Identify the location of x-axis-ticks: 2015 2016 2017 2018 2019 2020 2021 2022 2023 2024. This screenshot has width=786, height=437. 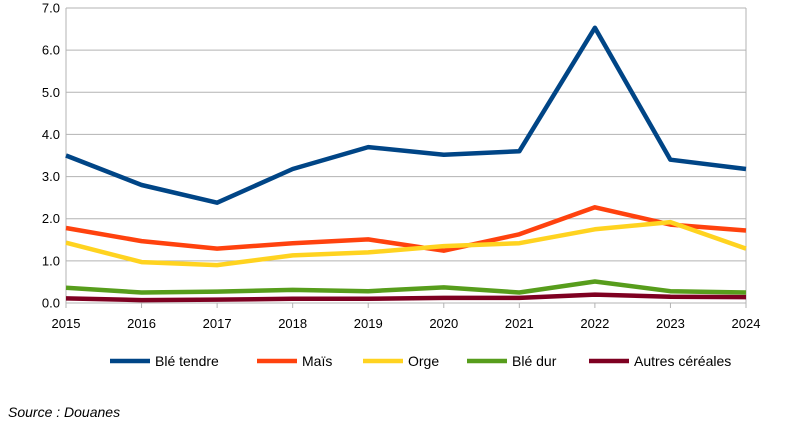
(406, 317).